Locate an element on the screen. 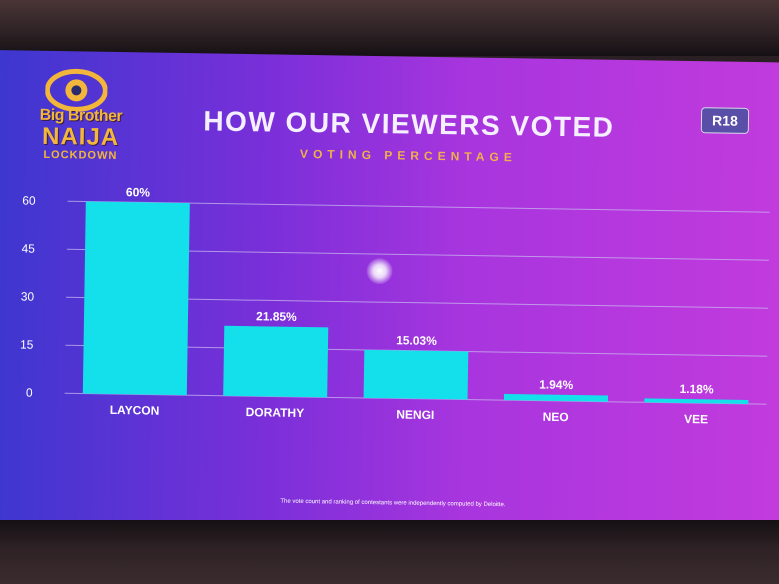 The image size is (779, 584). show-logo: Big Brother NAIJA LOCKDOWN is located at coordinates (80, 123).